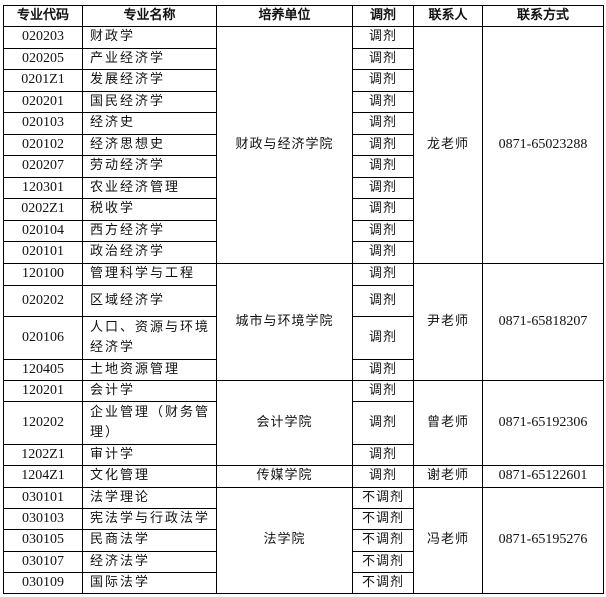 This screenshot has width=606, height=597. I want to click on table-row: 120405 土地资源管理 调剂, so click(303, 369).